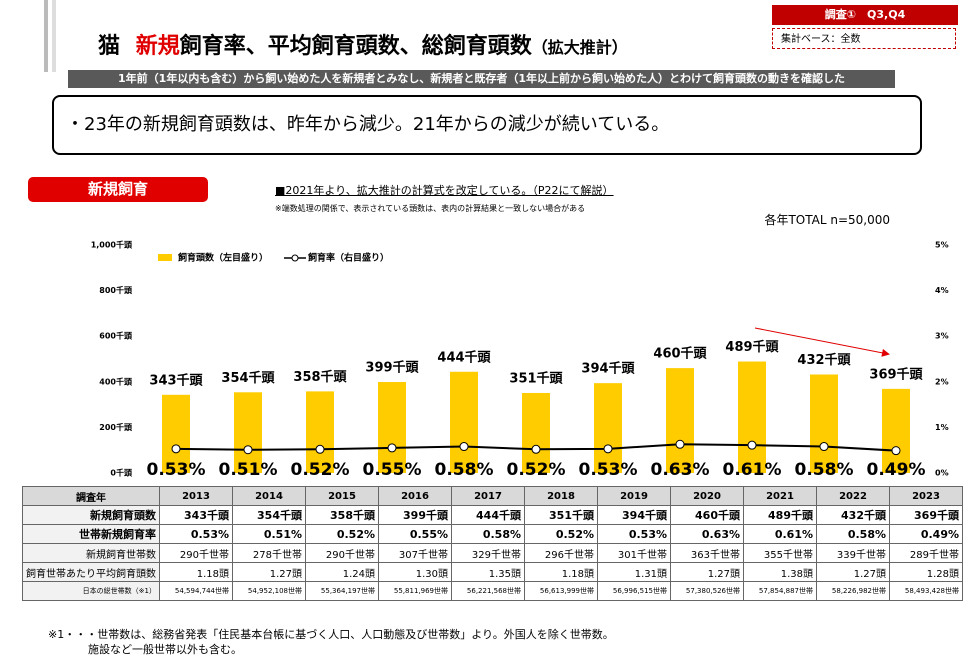 The width and height of the screenshot is (970, 664). Describe the element at coordinates (121, 473) in the screenshot. I see `y-tick-label: 0千頭` at that location.